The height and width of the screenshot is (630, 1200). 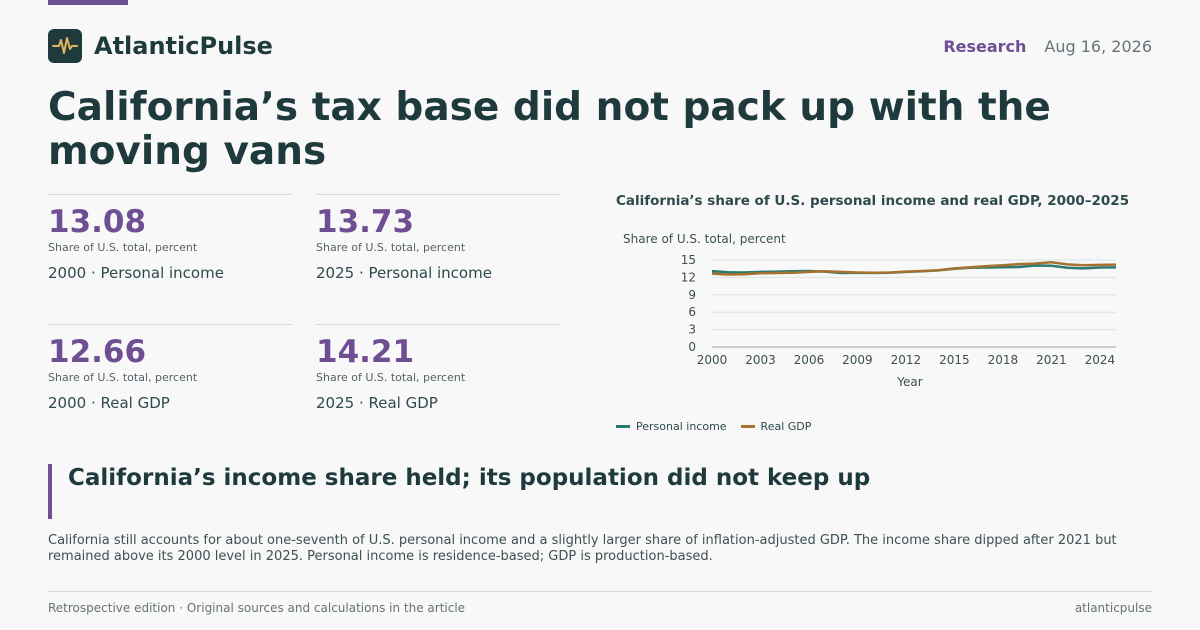 I want to click on legend-item-personal-income: Personal income, so click(x=671, y=426).